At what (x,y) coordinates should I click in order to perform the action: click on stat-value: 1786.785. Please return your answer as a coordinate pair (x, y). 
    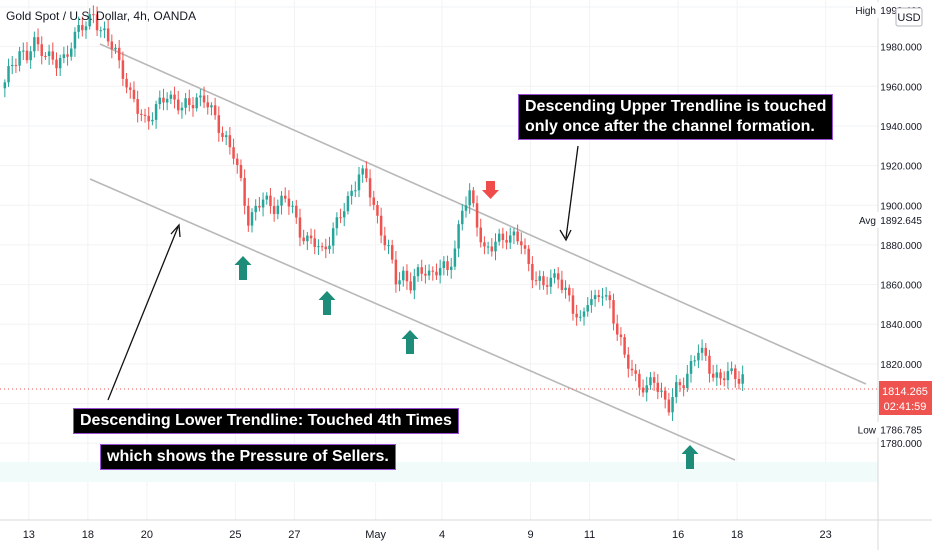
    Looking at the image, I should click on (901, 431).